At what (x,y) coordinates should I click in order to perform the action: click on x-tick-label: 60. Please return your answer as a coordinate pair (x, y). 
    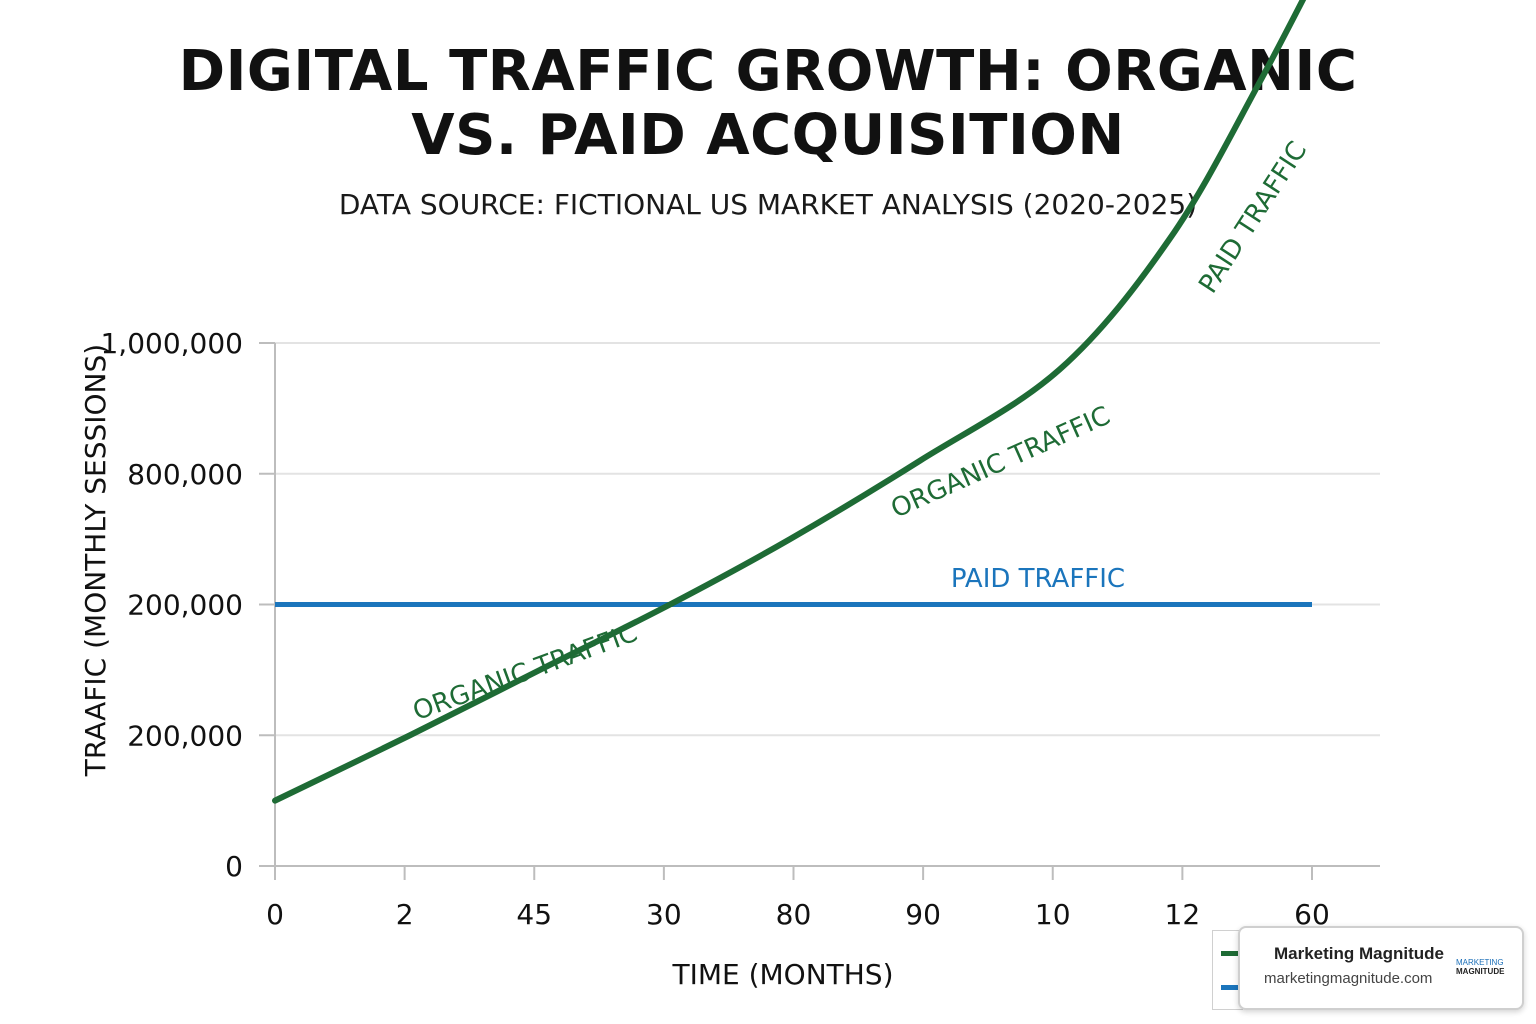
    Looking at the image, I should click on (1312, 914).